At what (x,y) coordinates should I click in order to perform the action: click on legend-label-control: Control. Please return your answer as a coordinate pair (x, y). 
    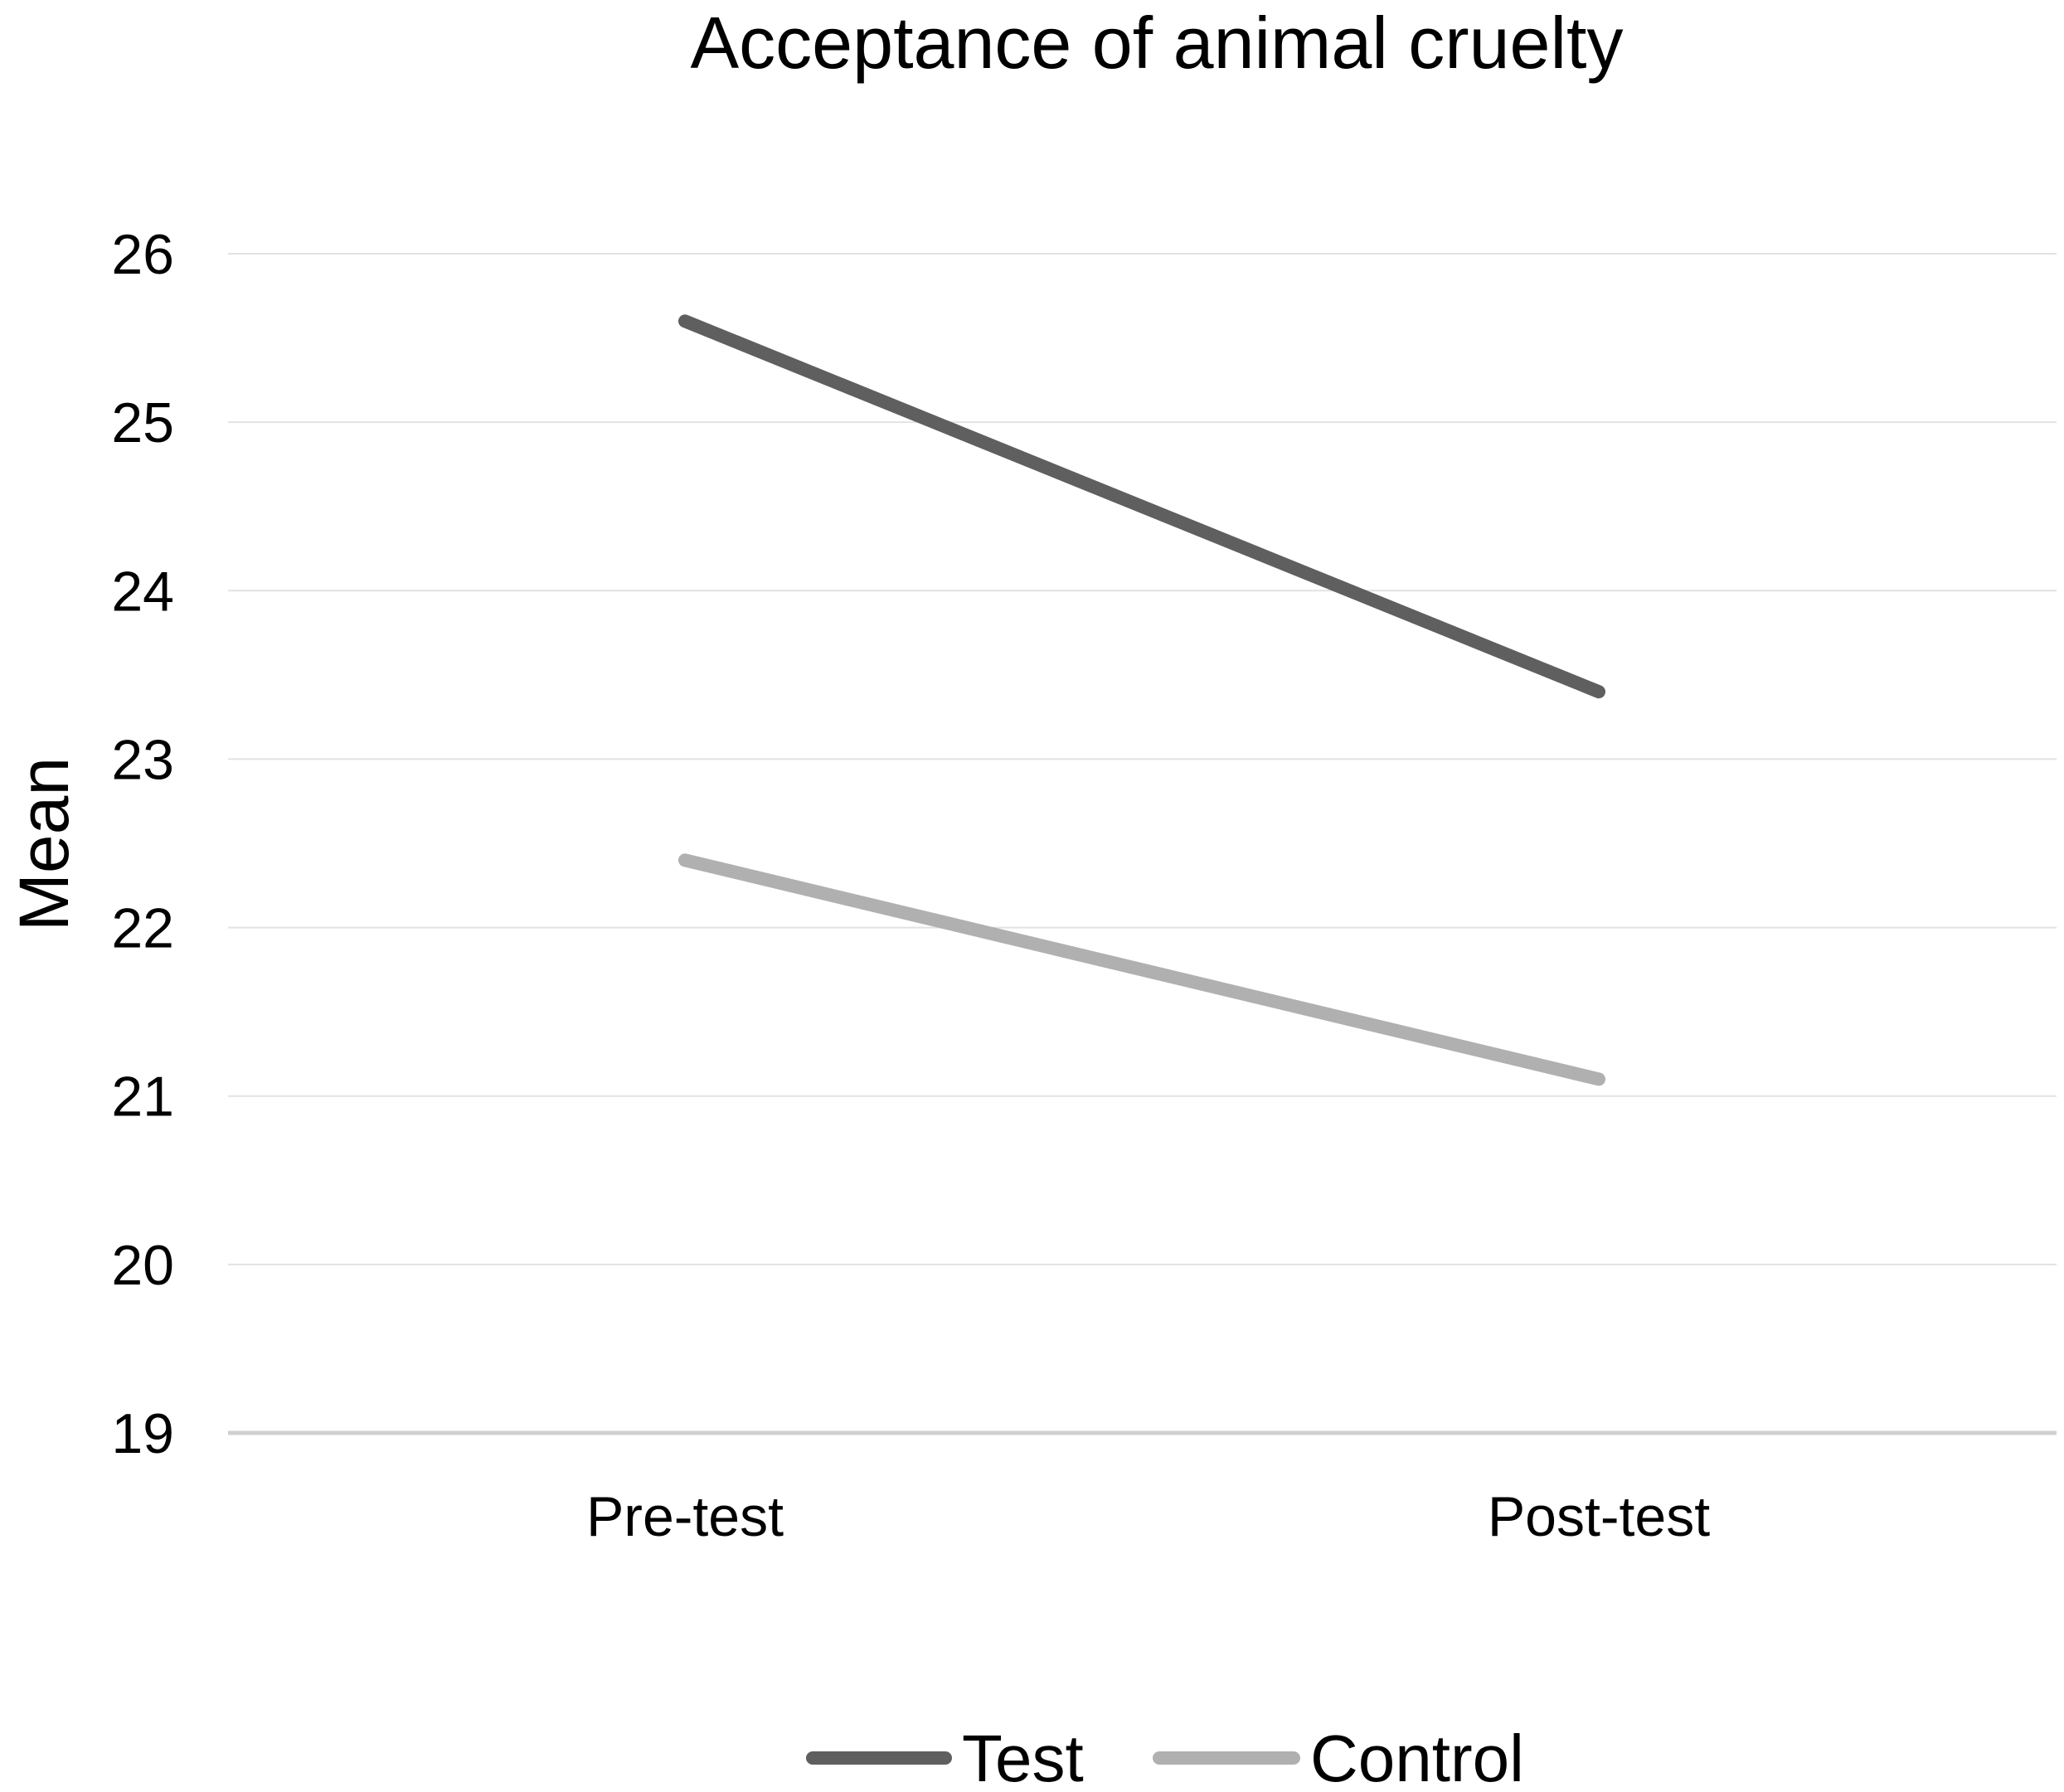
    Looking at the image, I should click on (1417, 1757).